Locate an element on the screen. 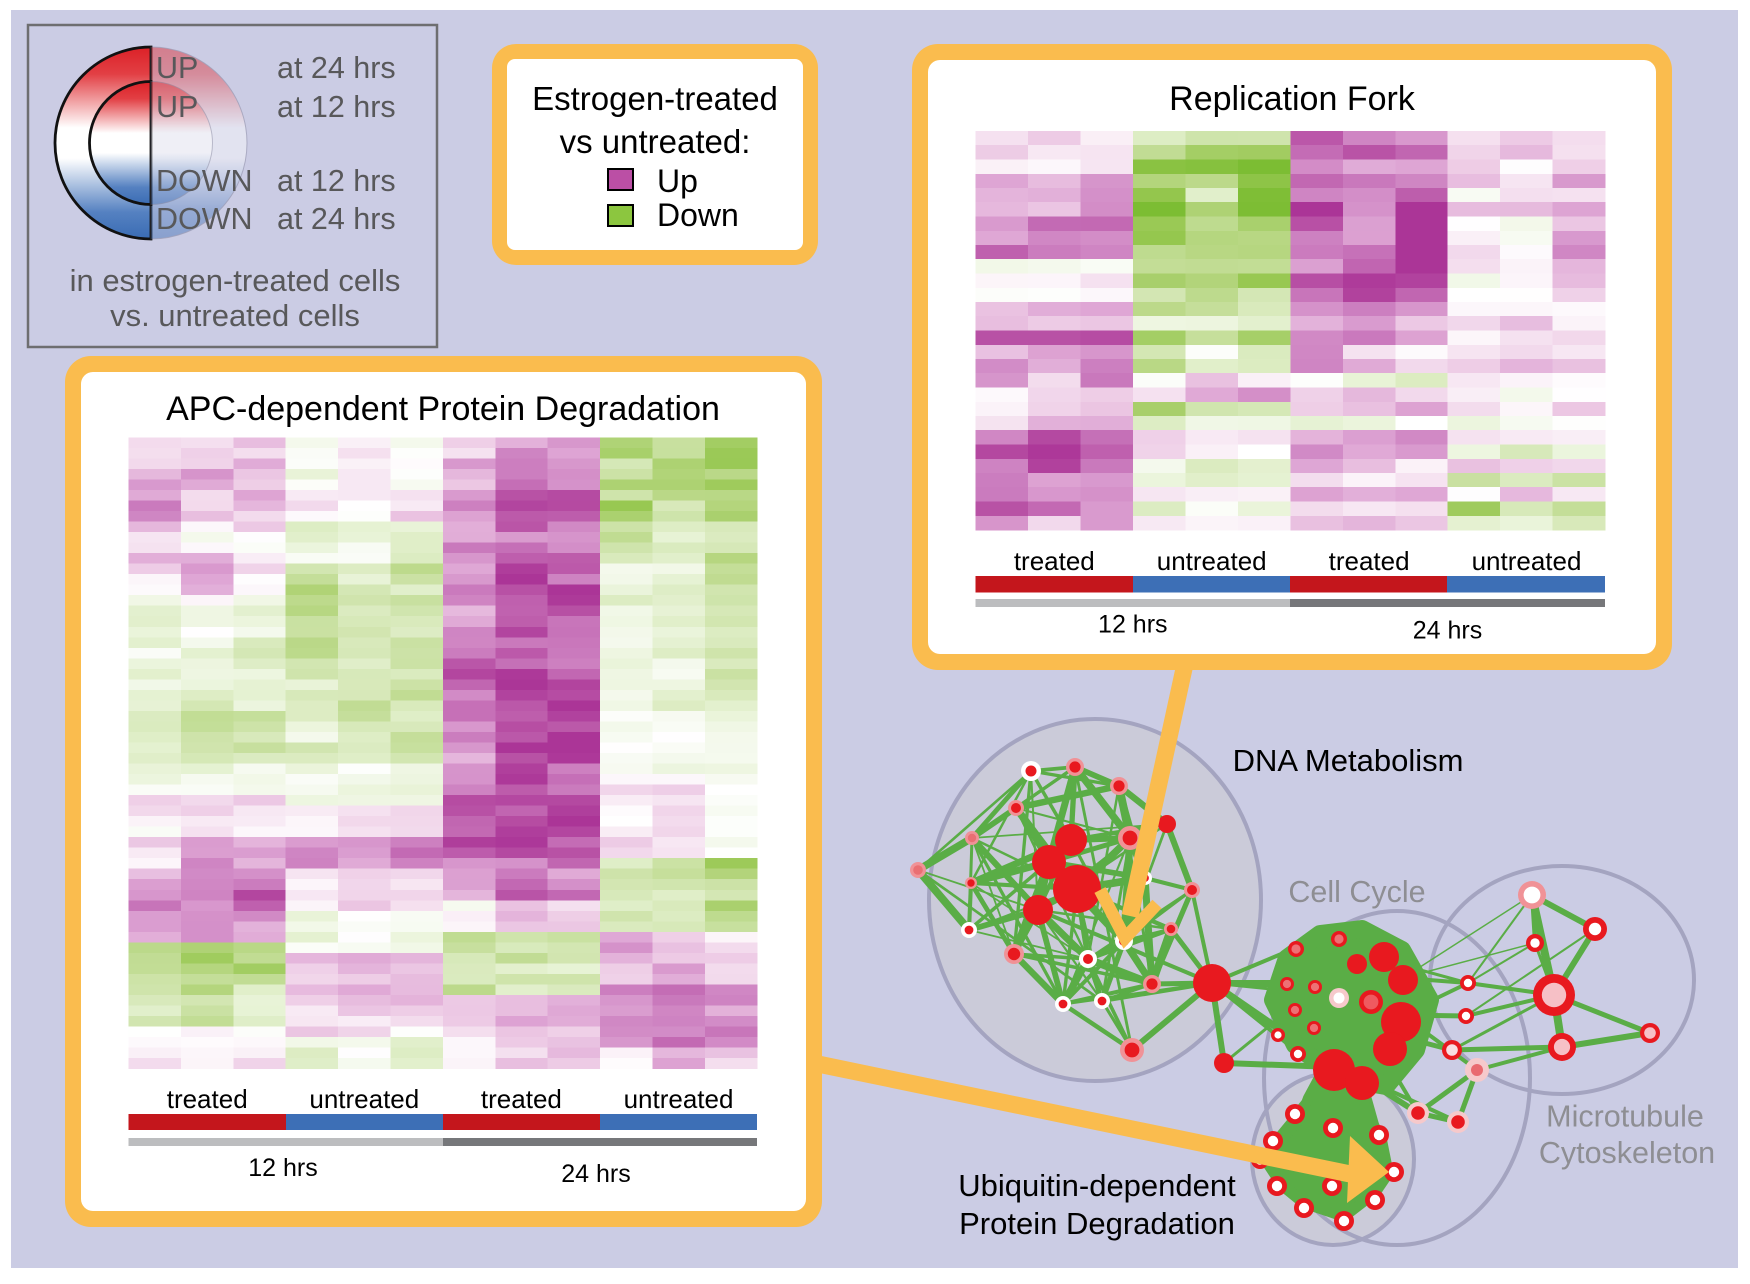 The width and height of the screenshot is (1750, 1284). svg-text: Cytoskeleton is located at coordinates (1627, 1153).